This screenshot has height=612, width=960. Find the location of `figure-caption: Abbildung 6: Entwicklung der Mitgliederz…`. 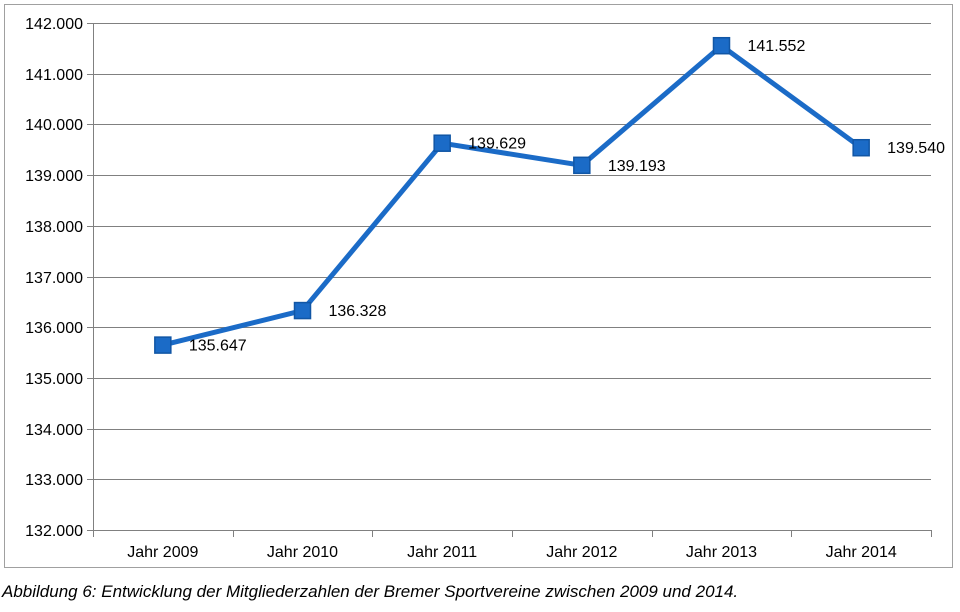

figure-caption: Abbildung 6: Entwicklung der Mitgliederz… is located at coordinates (370, 591).